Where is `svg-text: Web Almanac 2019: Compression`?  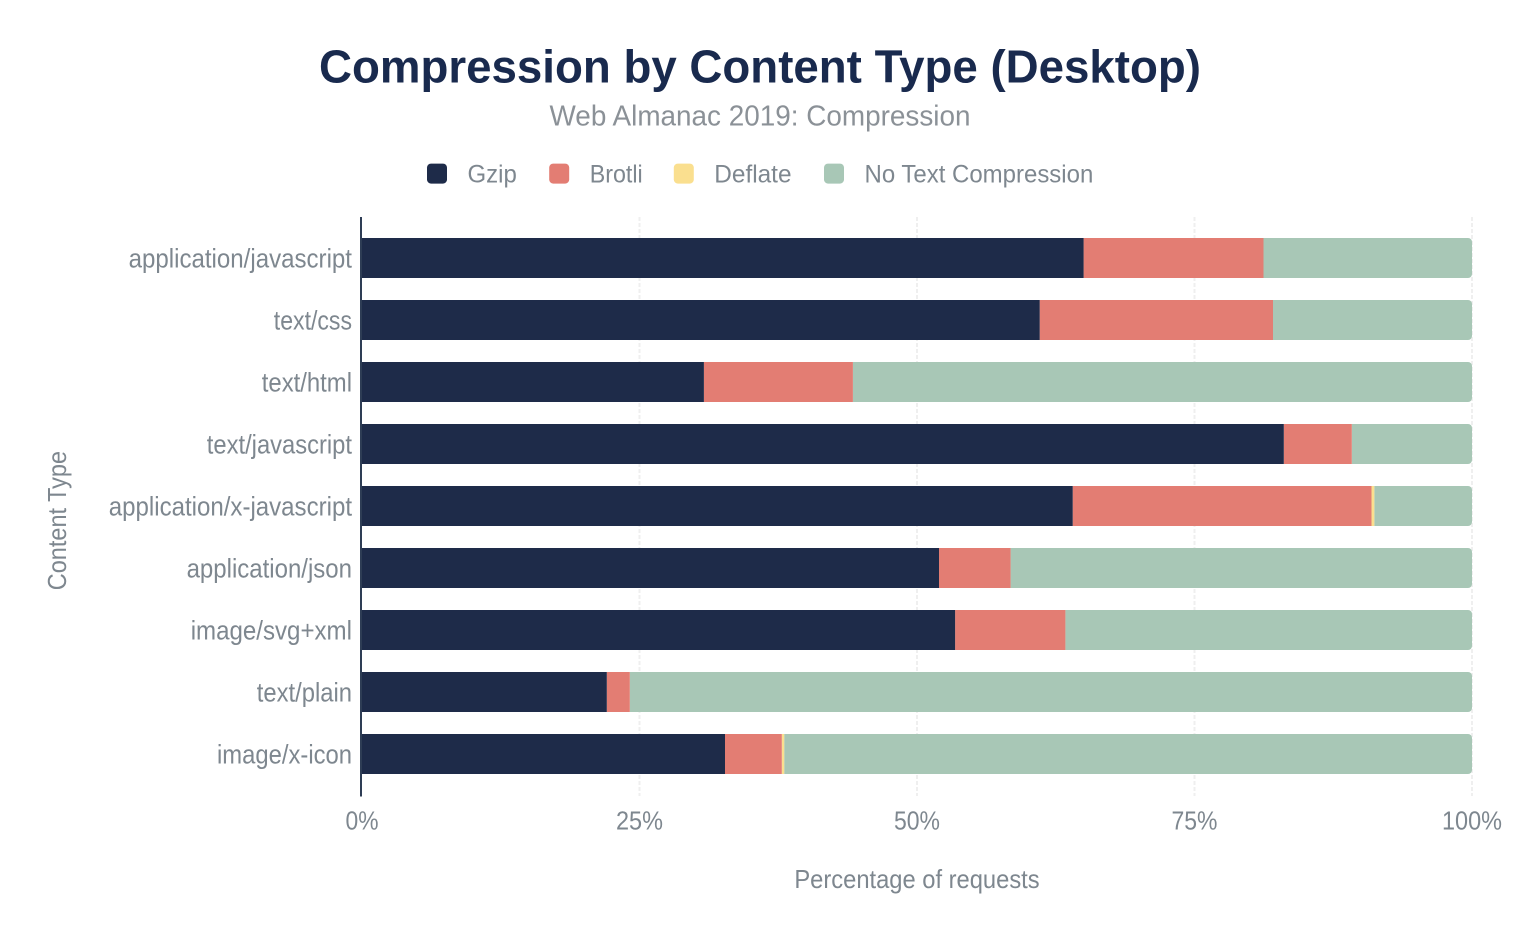 svg-text: Web Almanac 2019: Compression is located at coordinates (760, 117).